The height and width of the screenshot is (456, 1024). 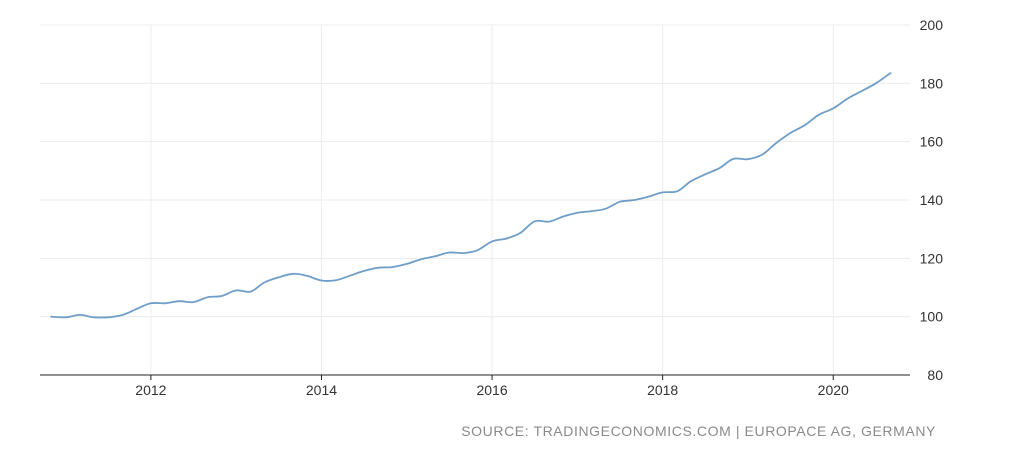 I want to click on y-tick-label: 100, so click(x=932, y=317).